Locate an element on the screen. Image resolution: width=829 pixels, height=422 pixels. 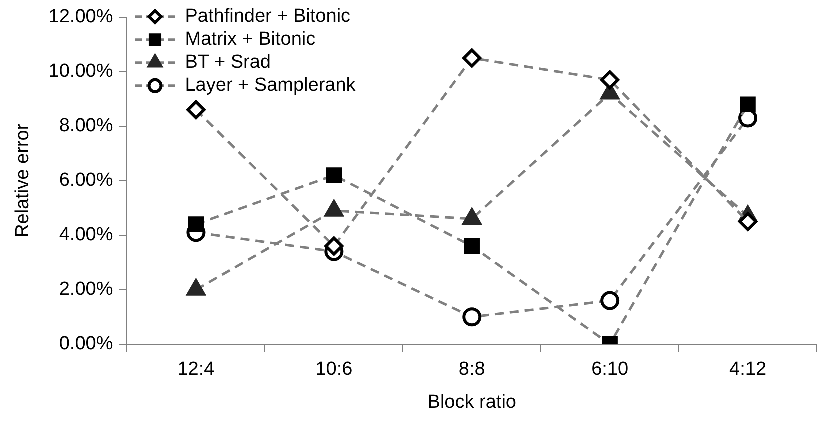
y-tick-label: 4.00% is located at coordinates (86, 235).